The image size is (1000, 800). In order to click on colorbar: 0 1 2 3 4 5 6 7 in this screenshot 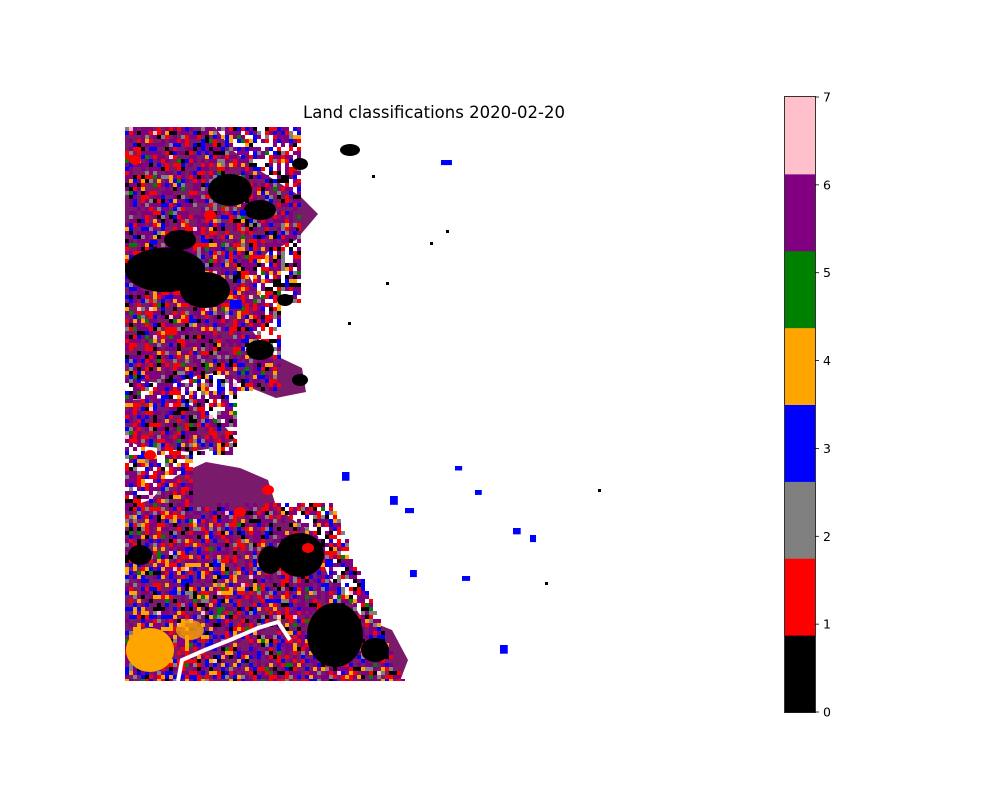, I will do `click(807, 405)`.